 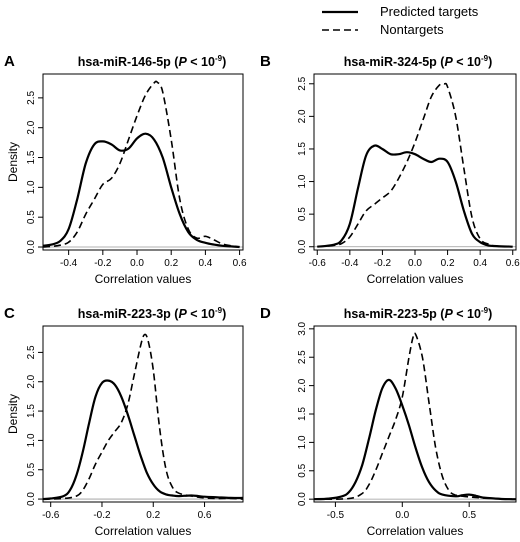 I want to click on series-predicted-targets-b, so click(x=415, y=196).